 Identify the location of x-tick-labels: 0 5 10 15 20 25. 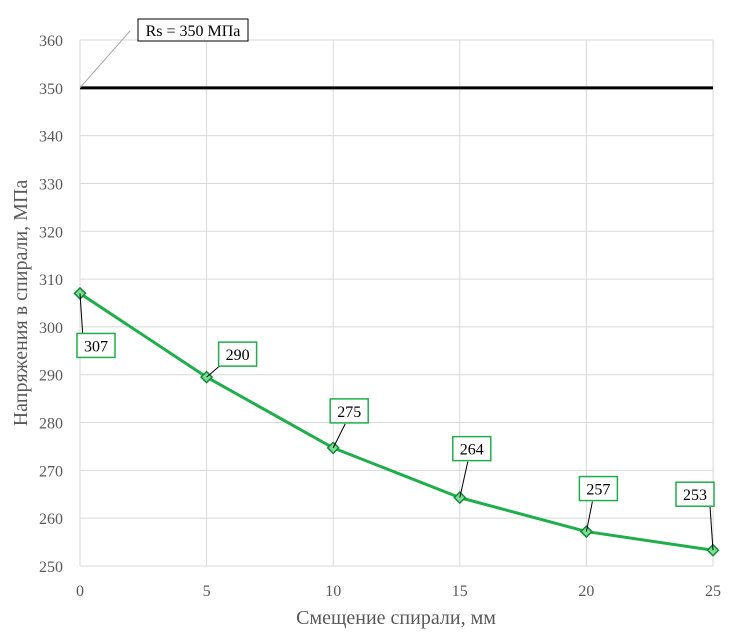
(398, 591).